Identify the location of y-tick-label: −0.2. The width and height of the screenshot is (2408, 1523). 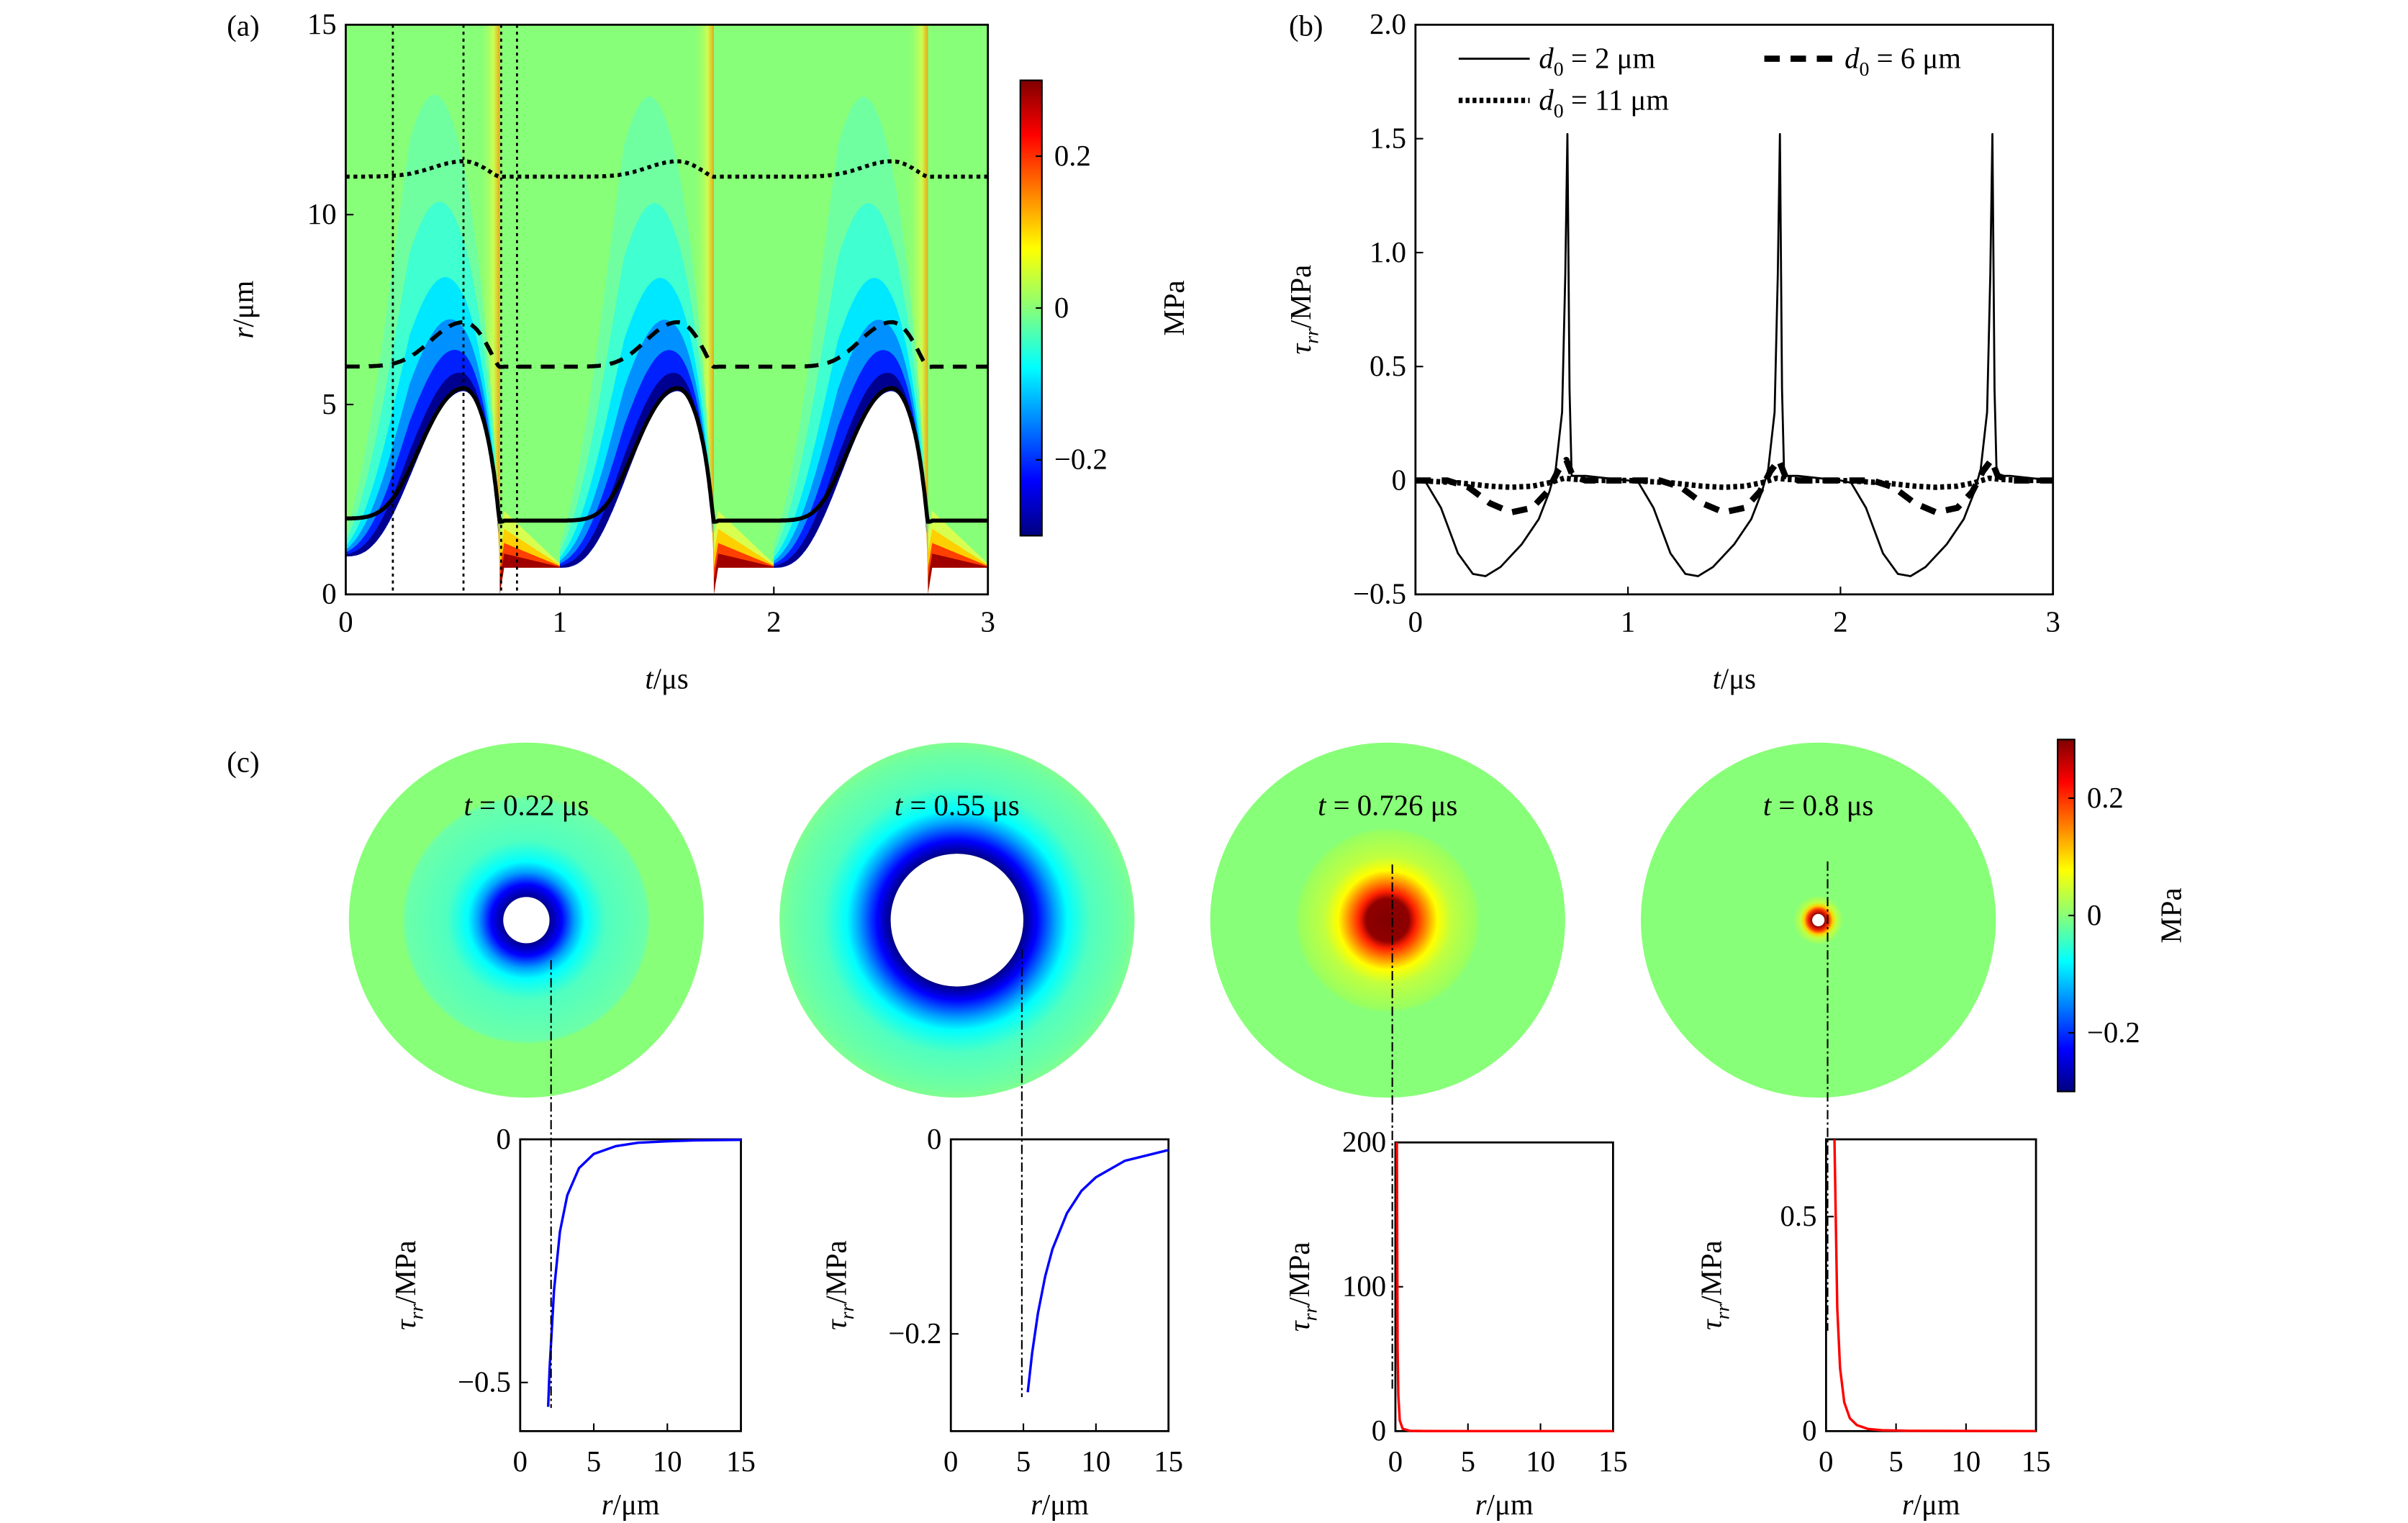
(914, 1334).